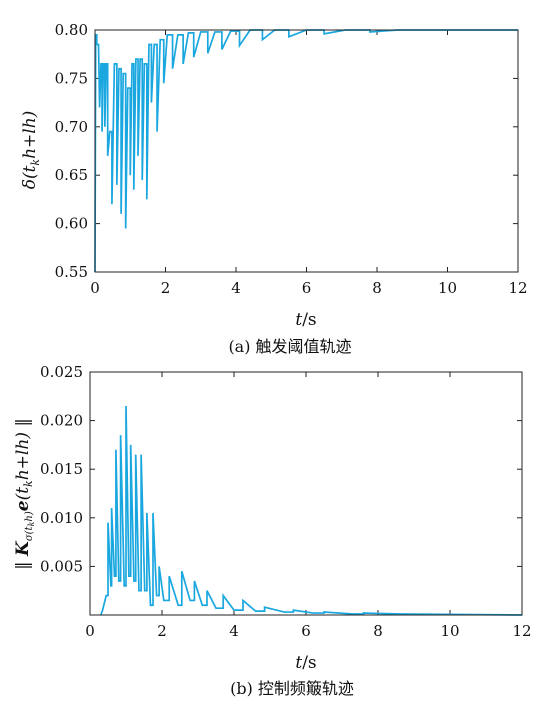 The width and height of the screenshot is (551, 704). Describe the element at coordinates (71, 224) in the screenshot. I see `threshold-y-tick-label: 0.60` at that location.